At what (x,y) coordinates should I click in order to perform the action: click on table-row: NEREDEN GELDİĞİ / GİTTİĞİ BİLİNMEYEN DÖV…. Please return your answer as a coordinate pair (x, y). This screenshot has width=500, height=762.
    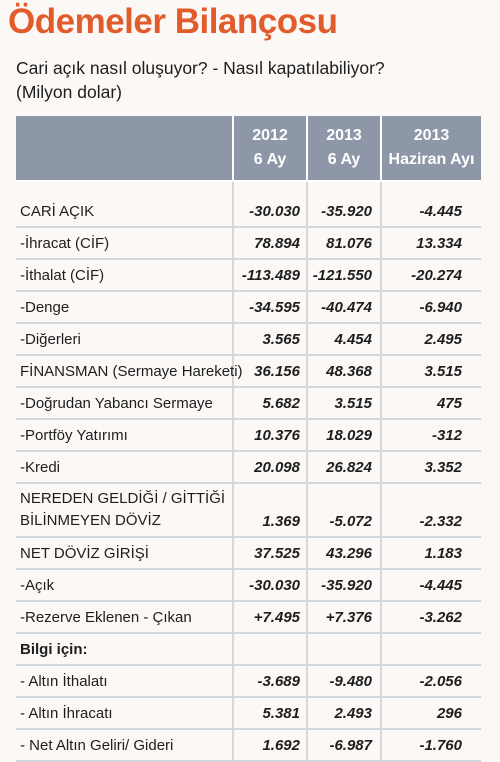
    Looking at the image, I should click on (248, 511).